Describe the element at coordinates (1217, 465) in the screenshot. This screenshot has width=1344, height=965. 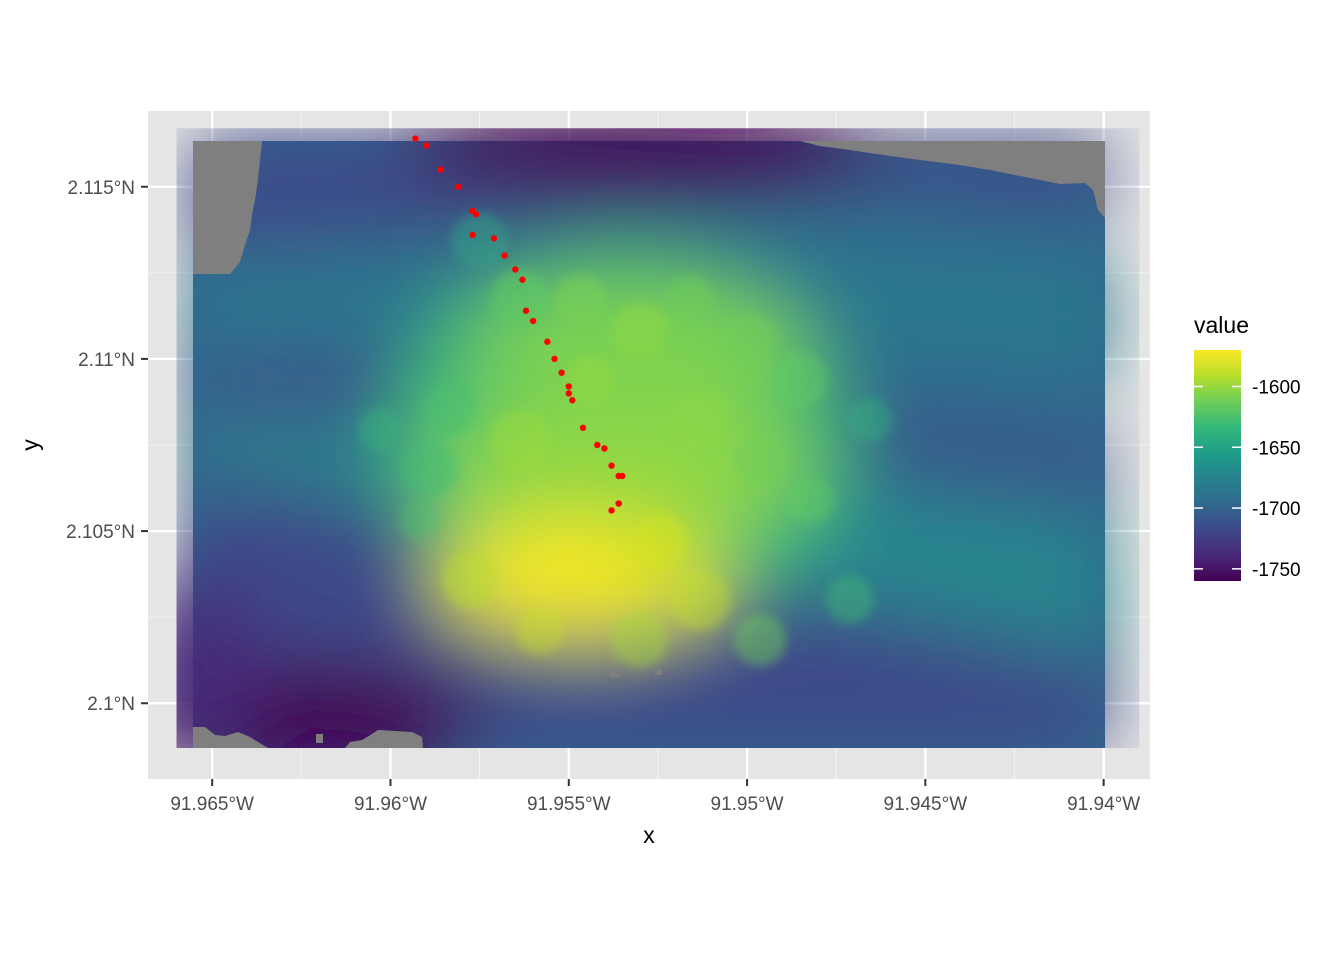
I see `legend-colorbar` at that location.